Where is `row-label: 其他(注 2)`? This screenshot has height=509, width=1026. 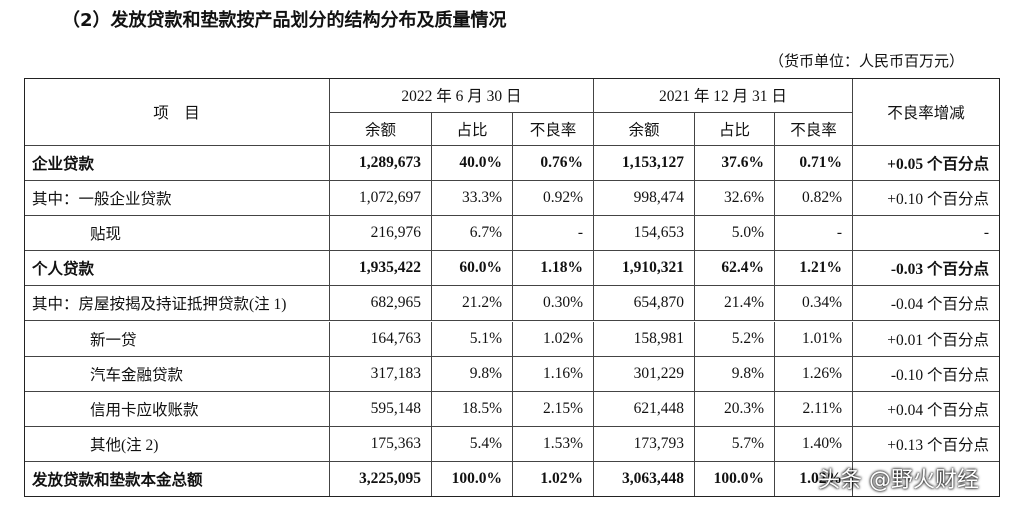
row-label: 其他(注 2) is located at coordinates (177, 444).